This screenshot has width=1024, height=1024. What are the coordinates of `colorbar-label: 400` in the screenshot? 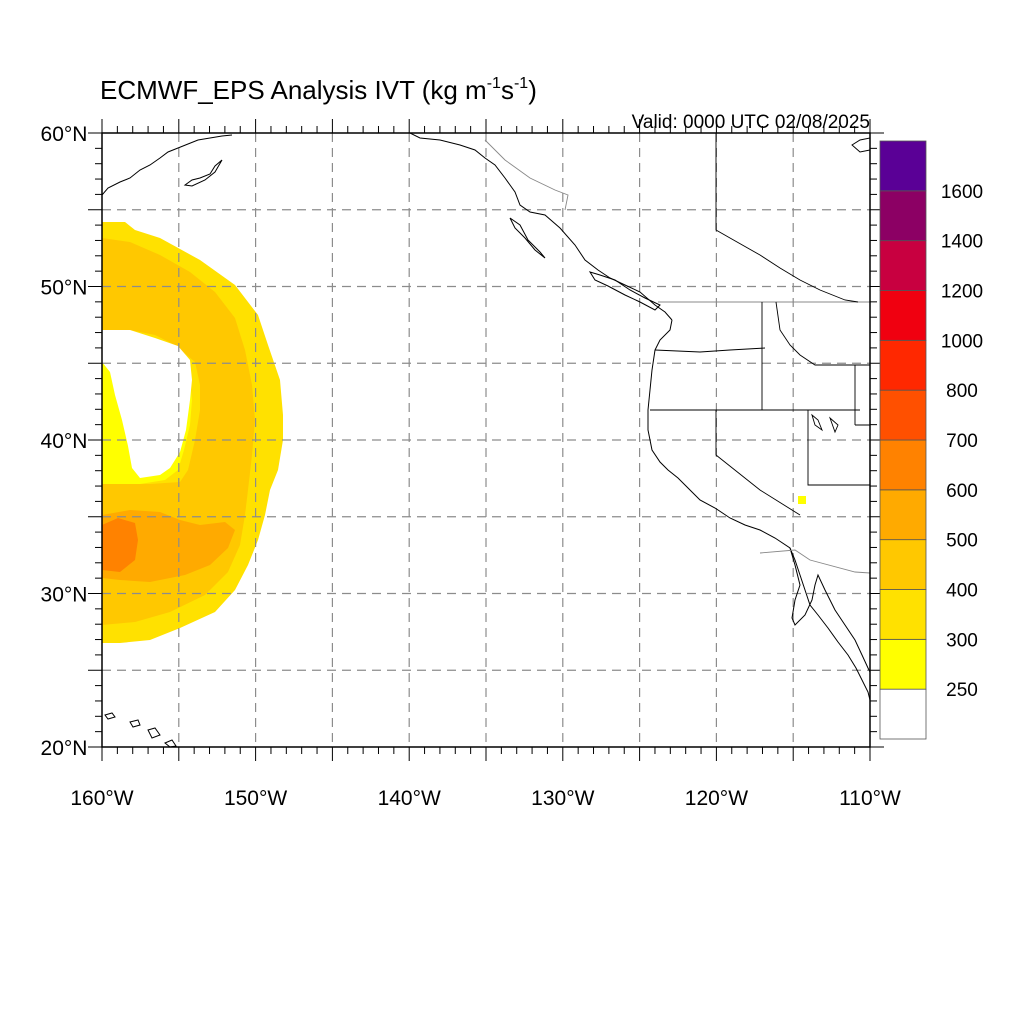 It's located at (962, 591).